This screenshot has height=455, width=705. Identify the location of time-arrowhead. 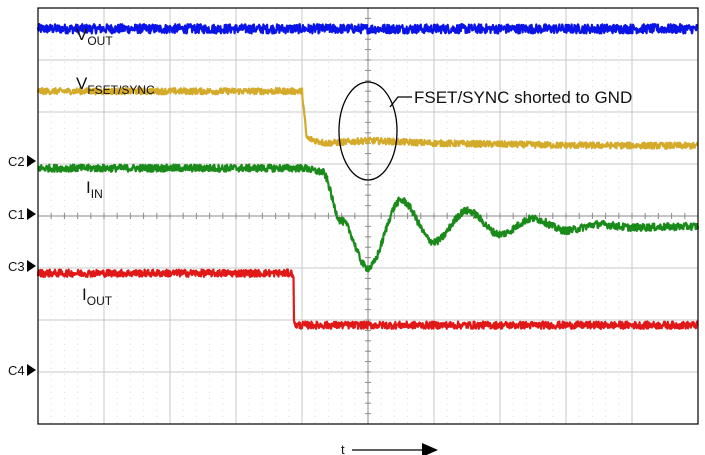
(430, 449).